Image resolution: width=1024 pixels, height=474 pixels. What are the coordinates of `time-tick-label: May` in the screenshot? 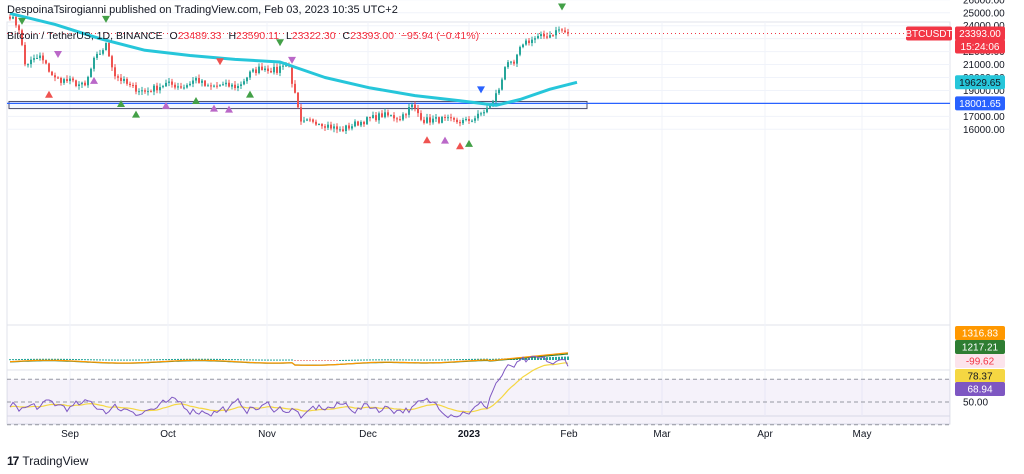 It's located at (862, 434).